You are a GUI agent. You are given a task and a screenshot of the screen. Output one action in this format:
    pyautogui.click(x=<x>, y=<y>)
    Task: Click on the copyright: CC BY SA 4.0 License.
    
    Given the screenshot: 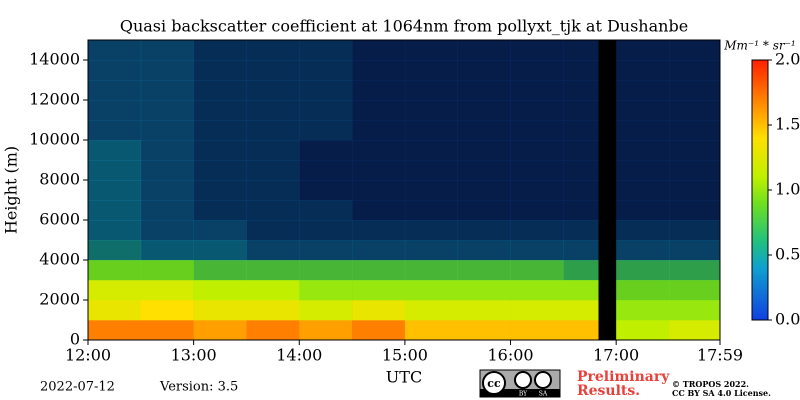 What is the action you would take?
    pyautogui.click(x=721, y=393)
    